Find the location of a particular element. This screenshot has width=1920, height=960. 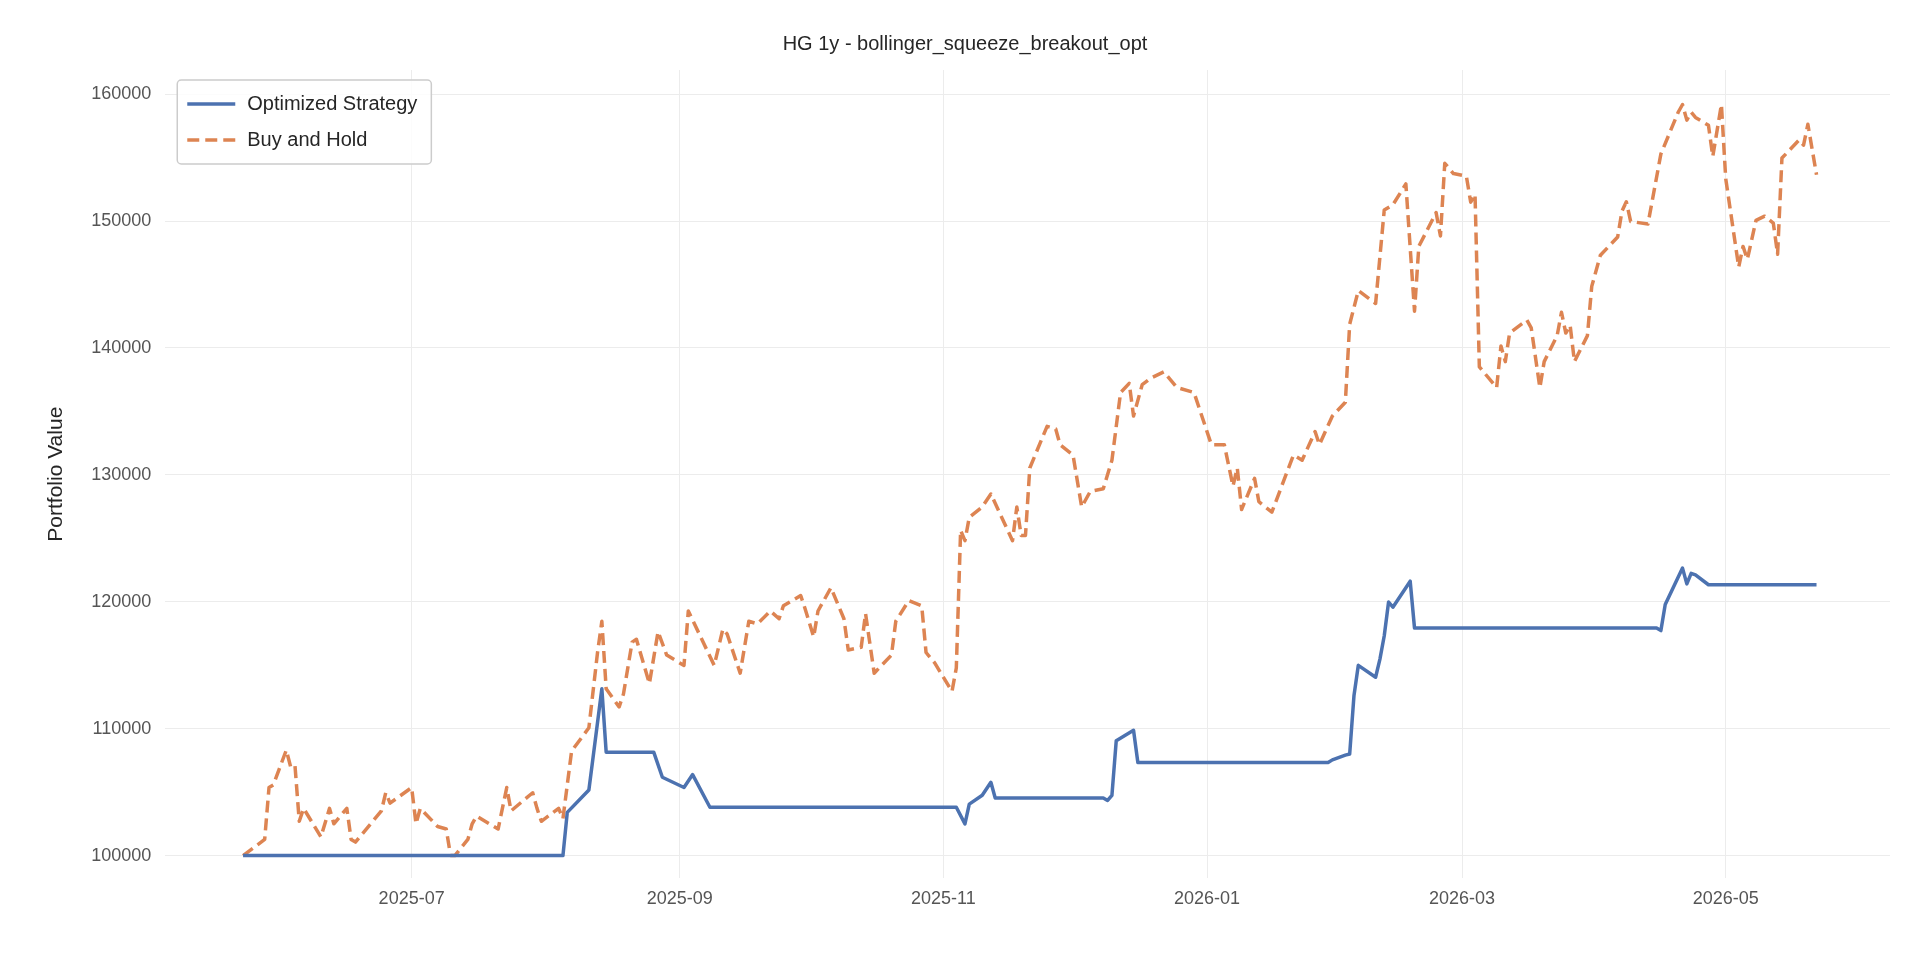

x-tick-label: 2025-11 is located at coordinates (943, 898).